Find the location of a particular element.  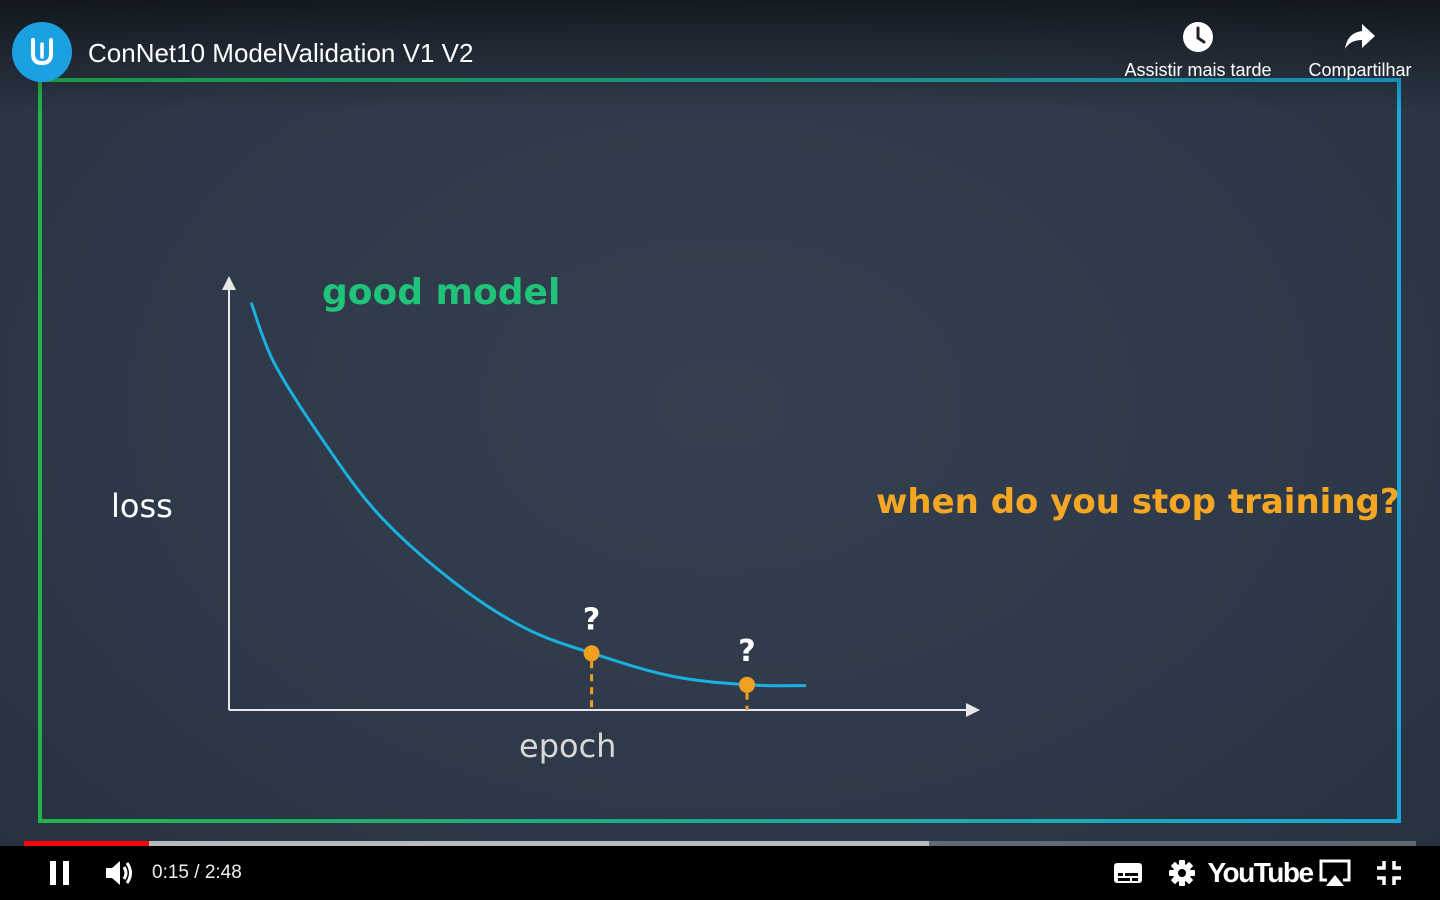

subtitles-icon is located at coordinates (1128, 873).